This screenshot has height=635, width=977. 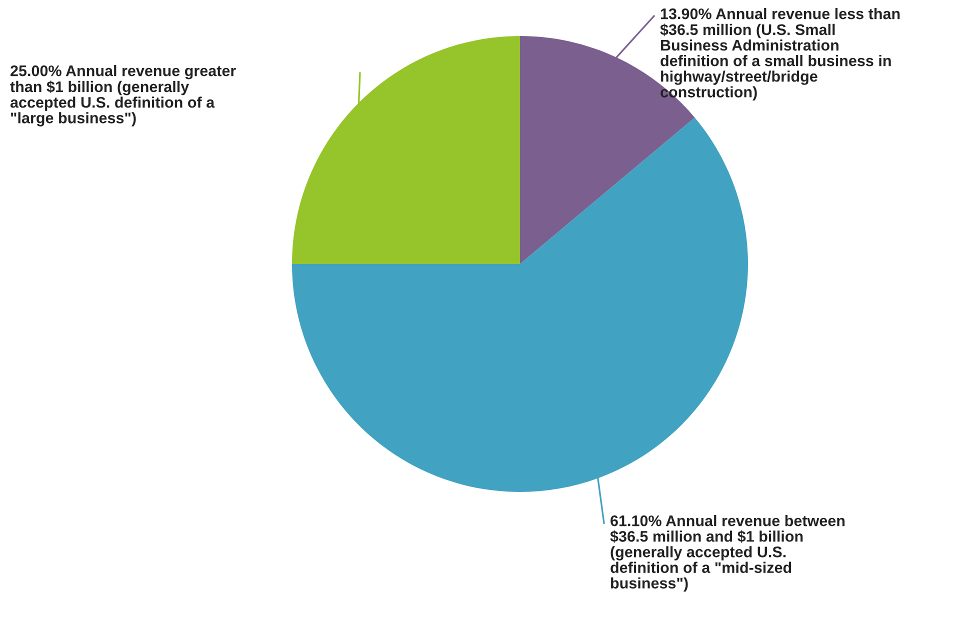 What do you see at coordinates (123, 95) in the screenshot?
I see `slice-label: 25.00% Annual revenue greater than $1 billion (generally accepted U.S. definition of a "large business")` at bounding box center [123, 95].